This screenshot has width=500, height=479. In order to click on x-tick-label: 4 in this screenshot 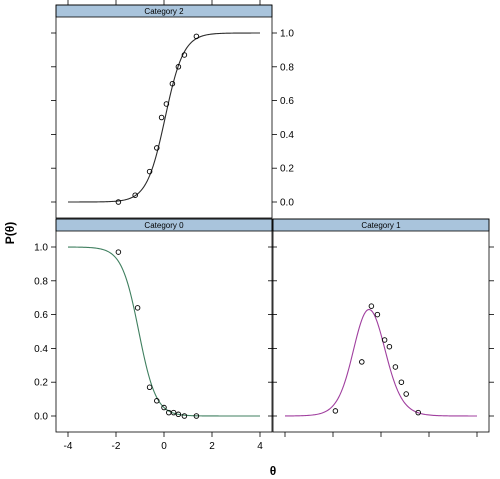, I will do `click(260, 446)`.